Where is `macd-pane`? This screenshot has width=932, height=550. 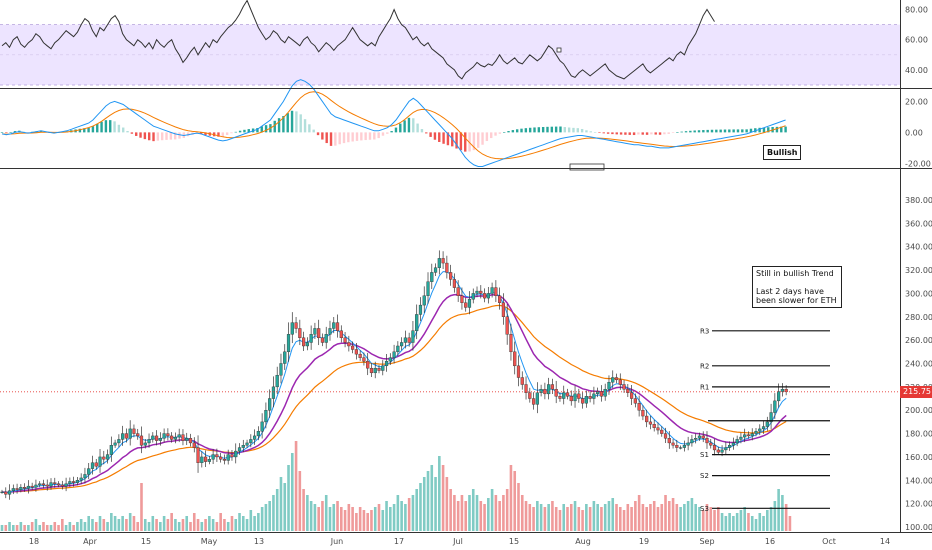
macd-pane is located at coordinates (393, 125).